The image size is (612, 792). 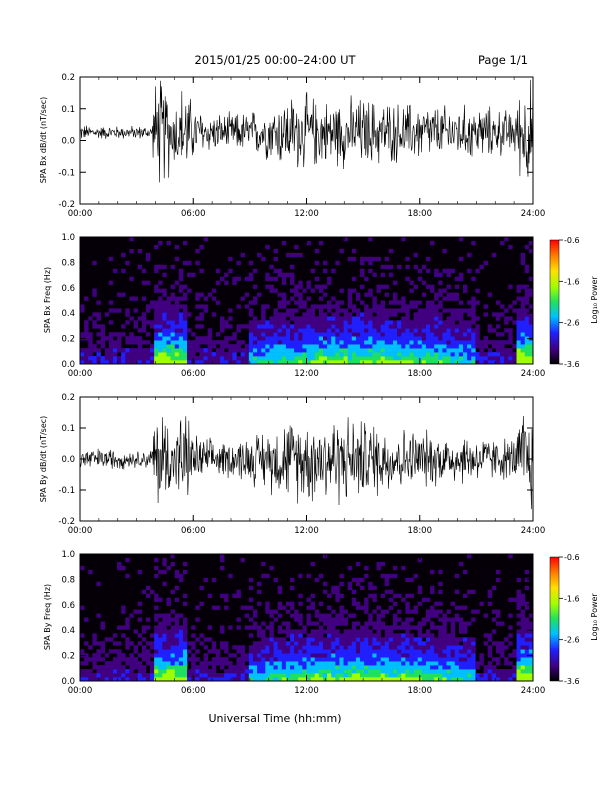 What do you see at coordinates (66, 491) in the screenshot?
I see `by-dbdt-y-tick-label: -0.1` at bounding box center [66, 491].